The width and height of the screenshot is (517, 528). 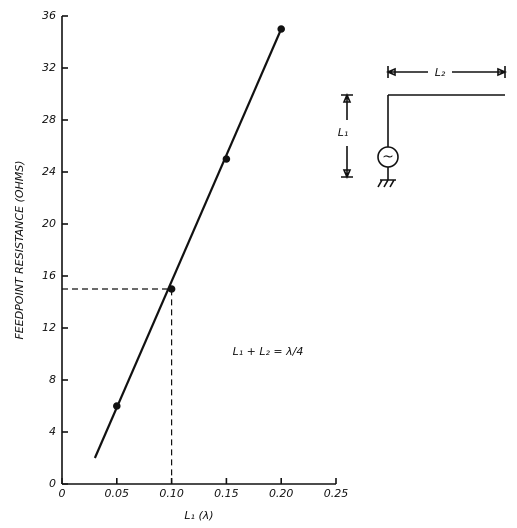 I want to click on x-tick-label: 0.10, so click(x=171, y=493).